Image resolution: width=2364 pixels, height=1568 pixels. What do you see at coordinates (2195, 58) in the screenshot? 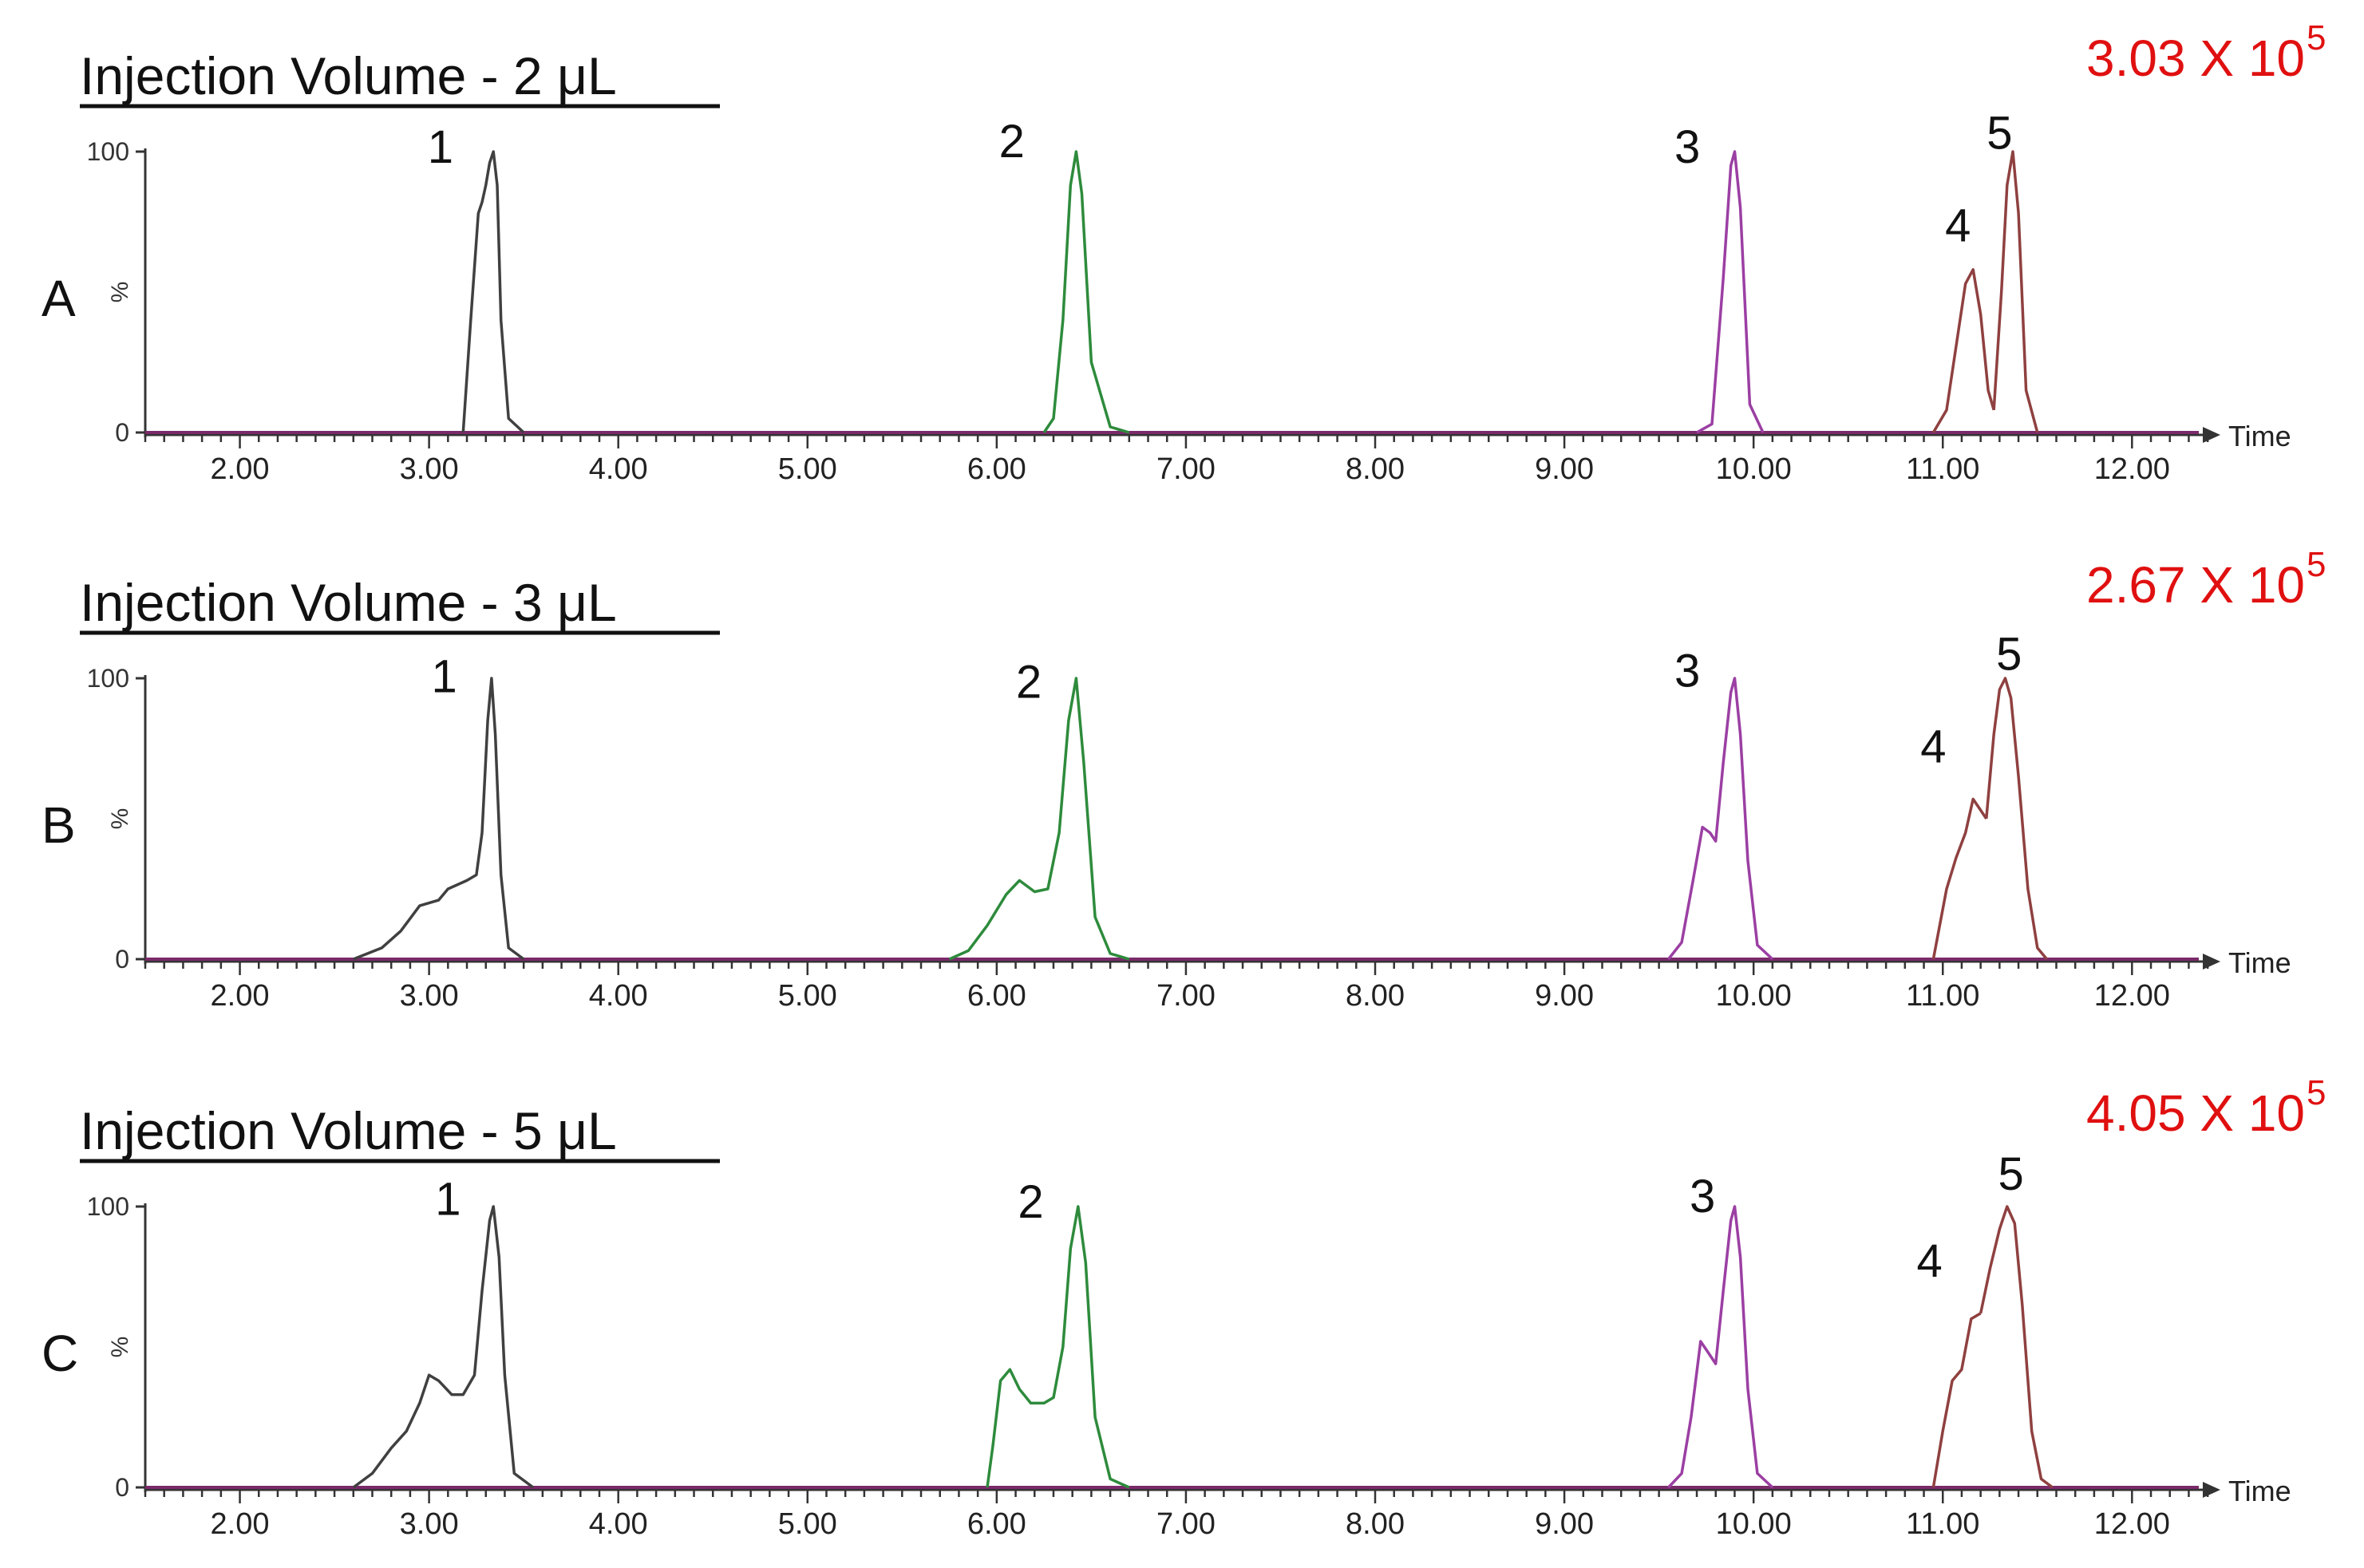
I see `scale-label: 3.03 X 10` at bounding box center [2195, 58].